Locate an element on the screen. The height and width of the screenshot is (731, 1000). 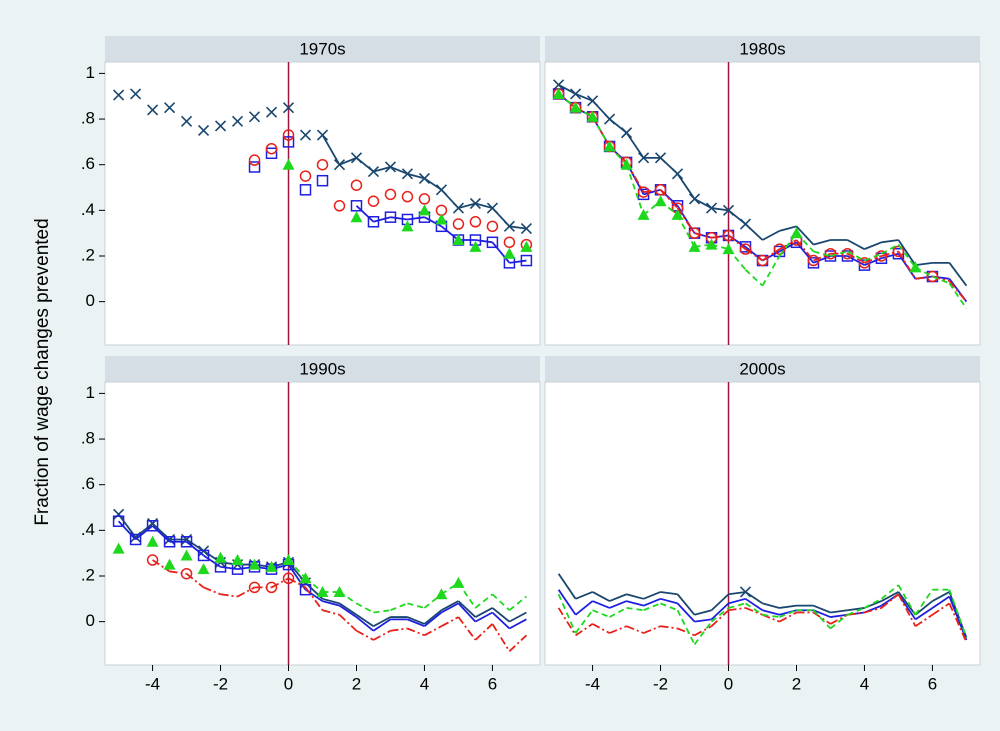
panel-title: 1980s is located at coordinates (762, 48).